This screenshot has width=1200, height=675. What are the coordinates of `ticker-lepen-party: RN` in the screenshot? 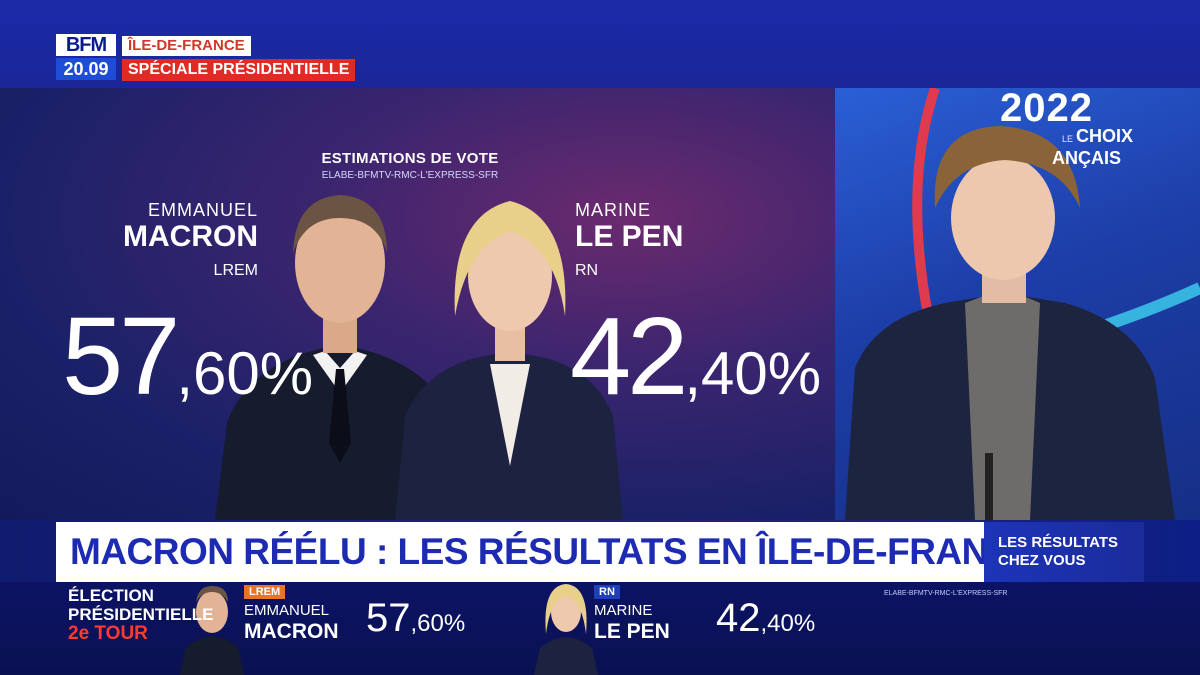 It's located at (607, 592).